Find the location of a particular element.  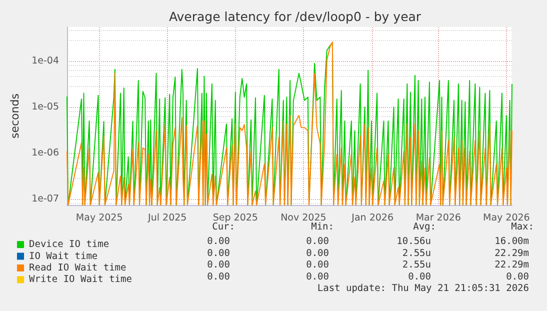

x-tick-label: Nov 2025 is located at coordinates (303, 218).